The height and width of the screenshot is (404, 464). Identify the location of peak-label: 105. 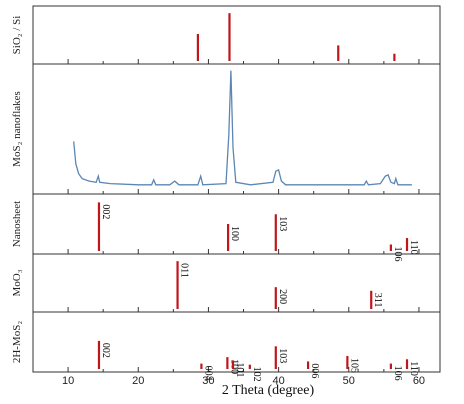
(353, 365).